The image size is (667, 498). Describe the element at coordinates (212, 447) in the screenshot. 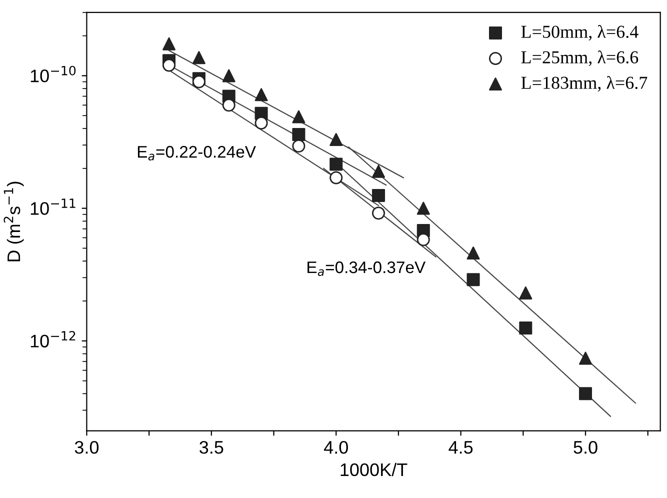

I see `x-tick-label: 3.5` at that location.